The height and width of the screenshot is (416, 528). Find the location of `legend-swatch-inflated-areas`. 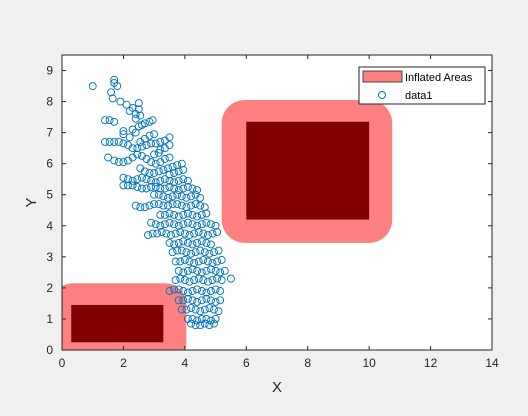

legend-swatch-inflated-areas is located at coordinates (382, 76).